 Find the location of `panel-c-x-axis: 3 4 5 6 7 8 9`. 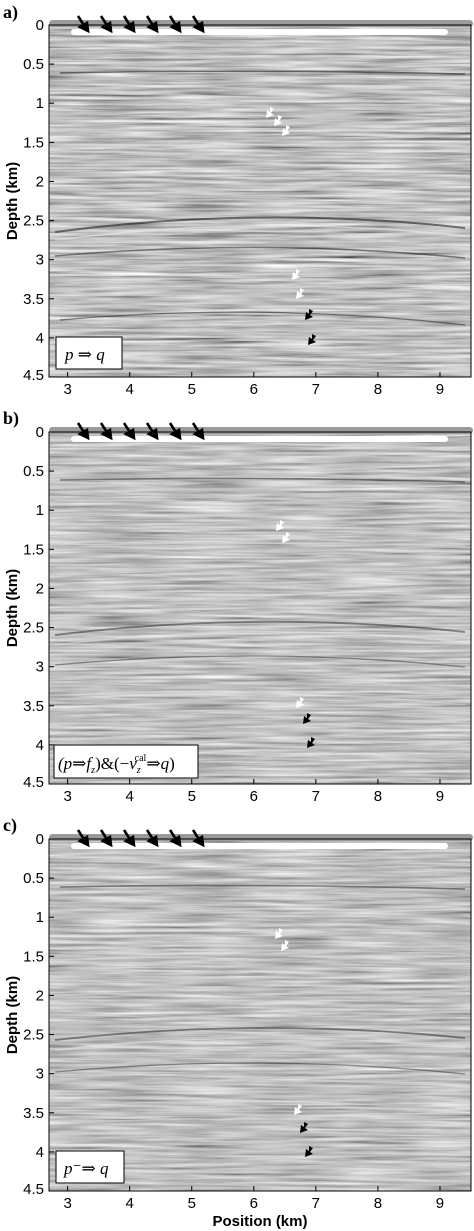

panel-c-x-axis: 3 4 5 6 7 8 9 is located at coordinates (253, 1199).